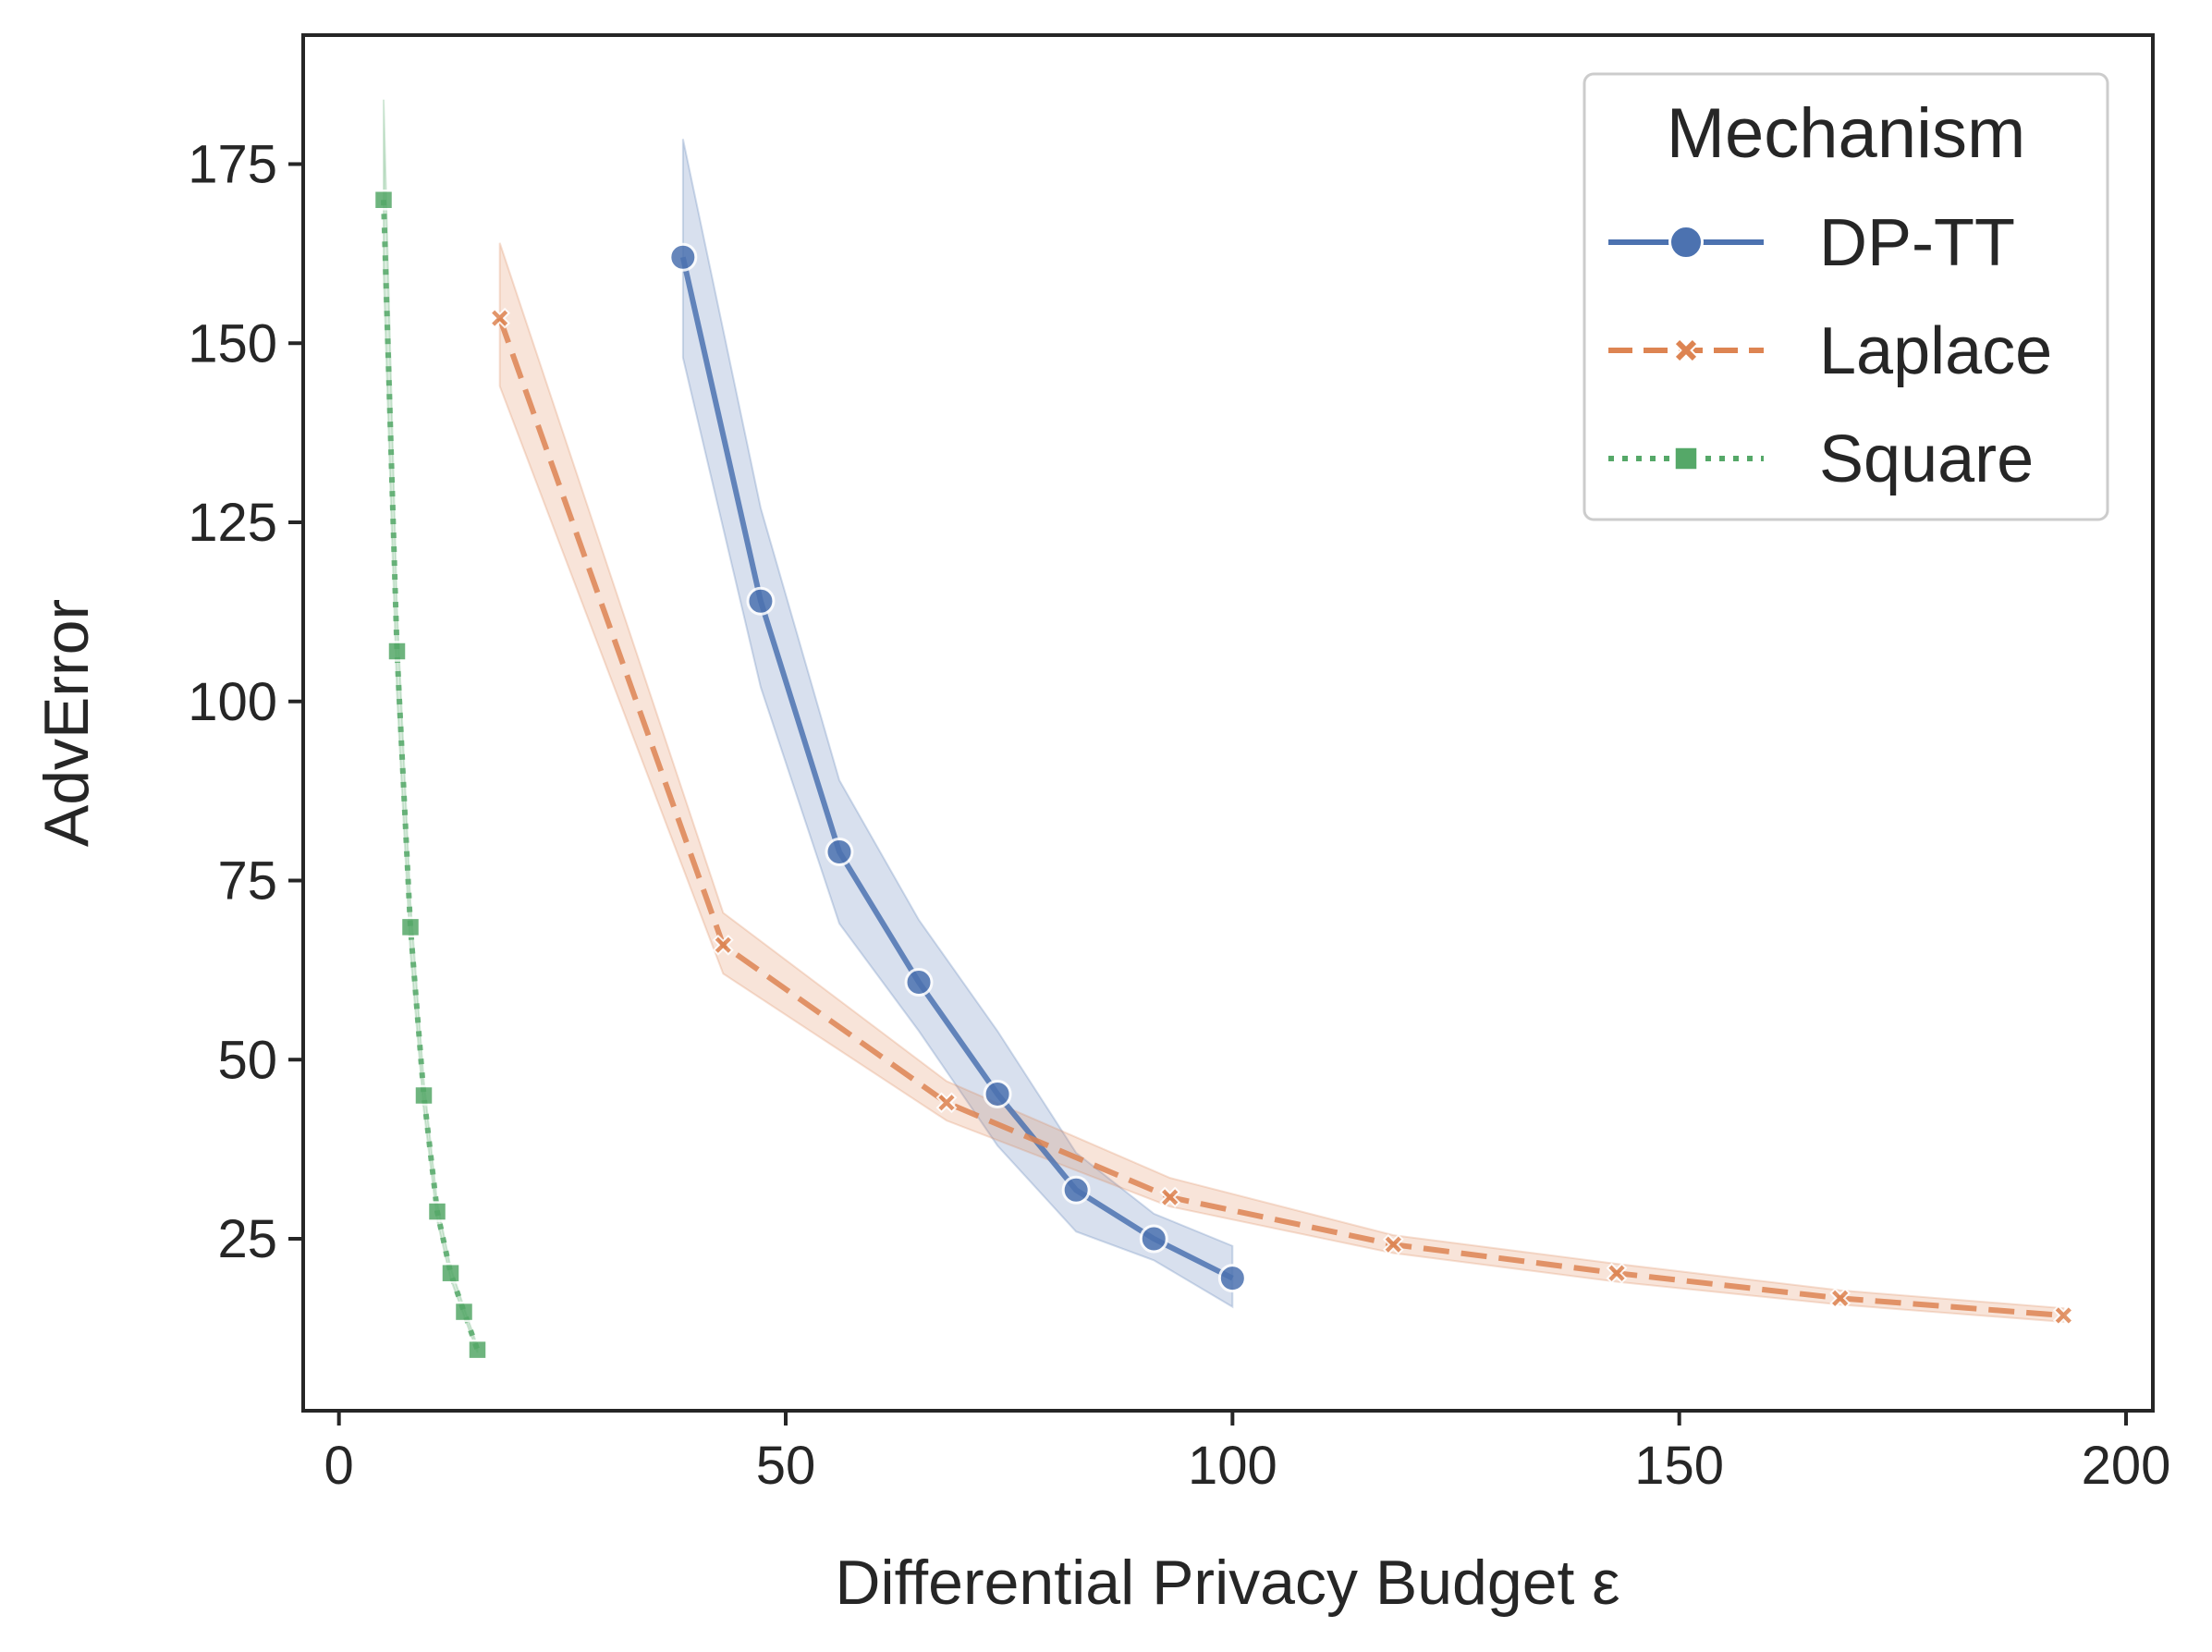 This screenshot has width=2212, height=1652. I want to click on y-axis: 25 50 75 100 125 150 175, so click(245, 702).